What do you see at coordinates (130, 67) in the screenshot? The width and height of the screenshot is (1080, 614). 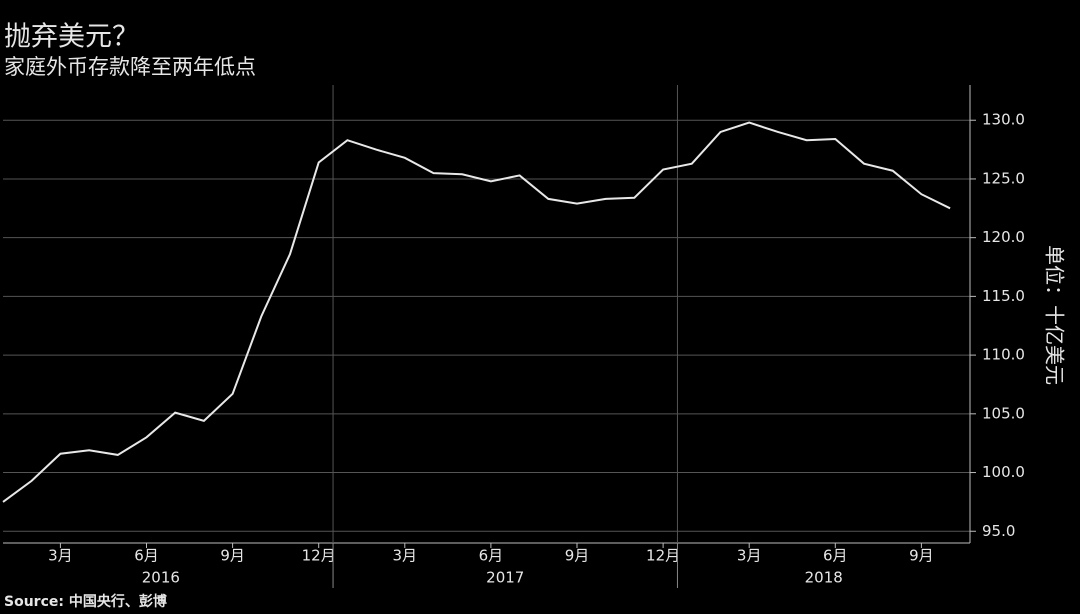 I see `chart-subtitle: 家庭外币存款降至两年低点` at bounding box center [130, 67].